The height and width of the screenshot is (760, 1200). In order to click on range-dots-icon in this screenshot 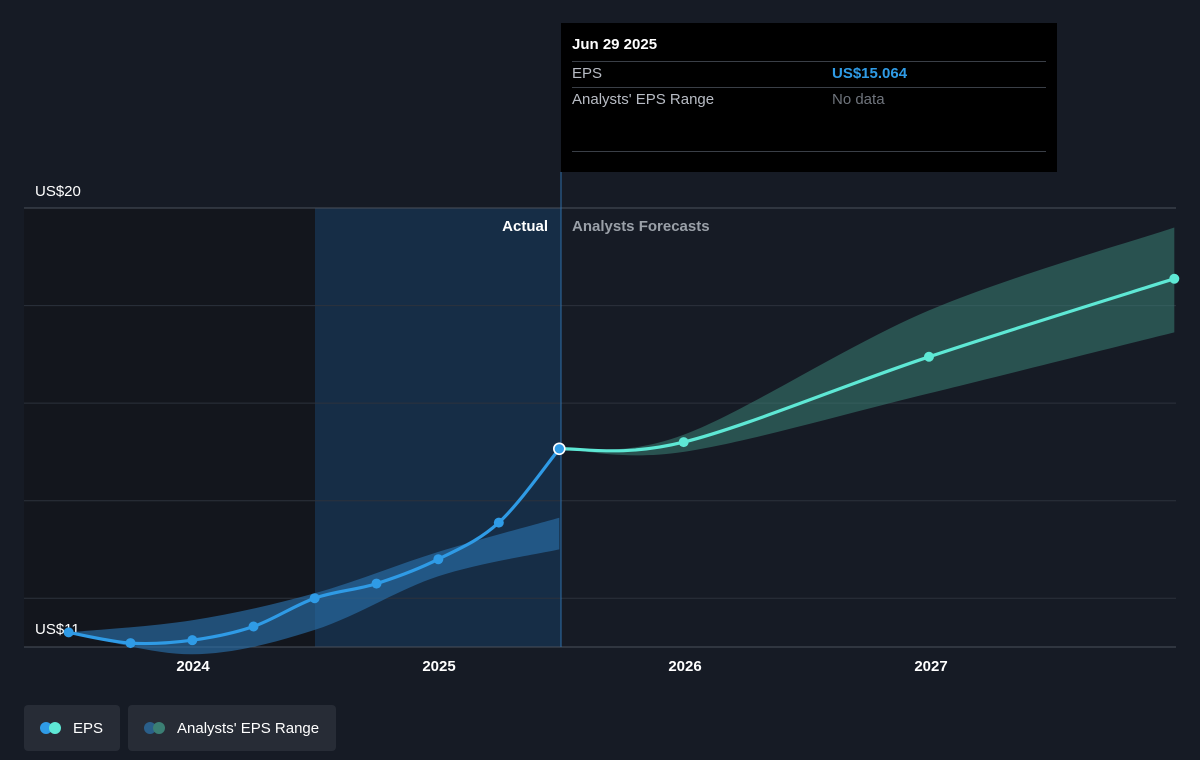, I will do `click(155, 728)`.